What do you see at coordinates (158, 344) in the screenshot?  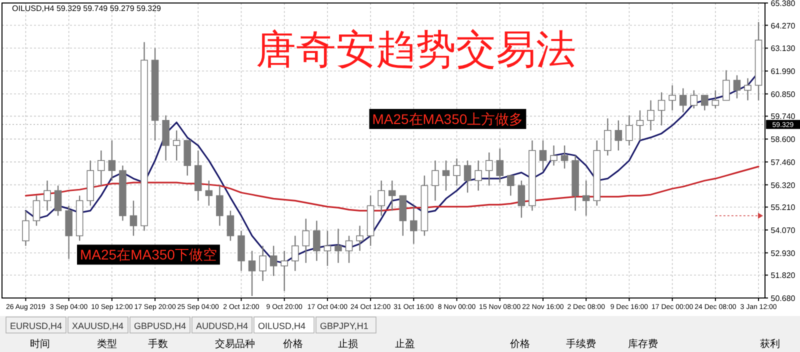 I see `text: 手数` at bounding box center [158, 344].